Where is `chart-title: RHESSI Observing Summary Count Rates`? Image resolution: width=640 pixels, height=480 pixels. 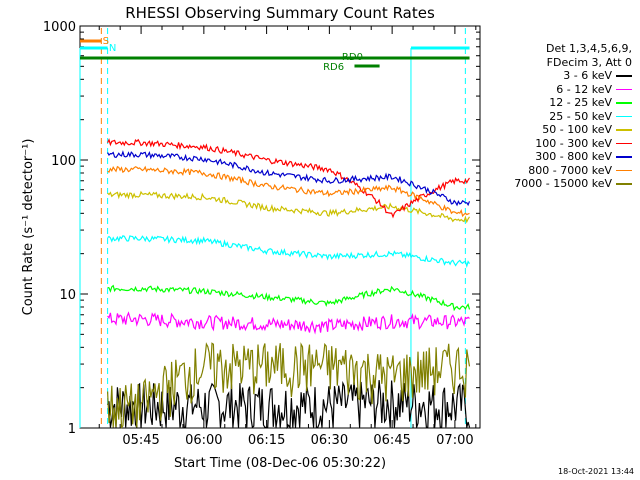 chart-title: RHESSI Observing Summary Count Rates is located at coordinates (280, 13).